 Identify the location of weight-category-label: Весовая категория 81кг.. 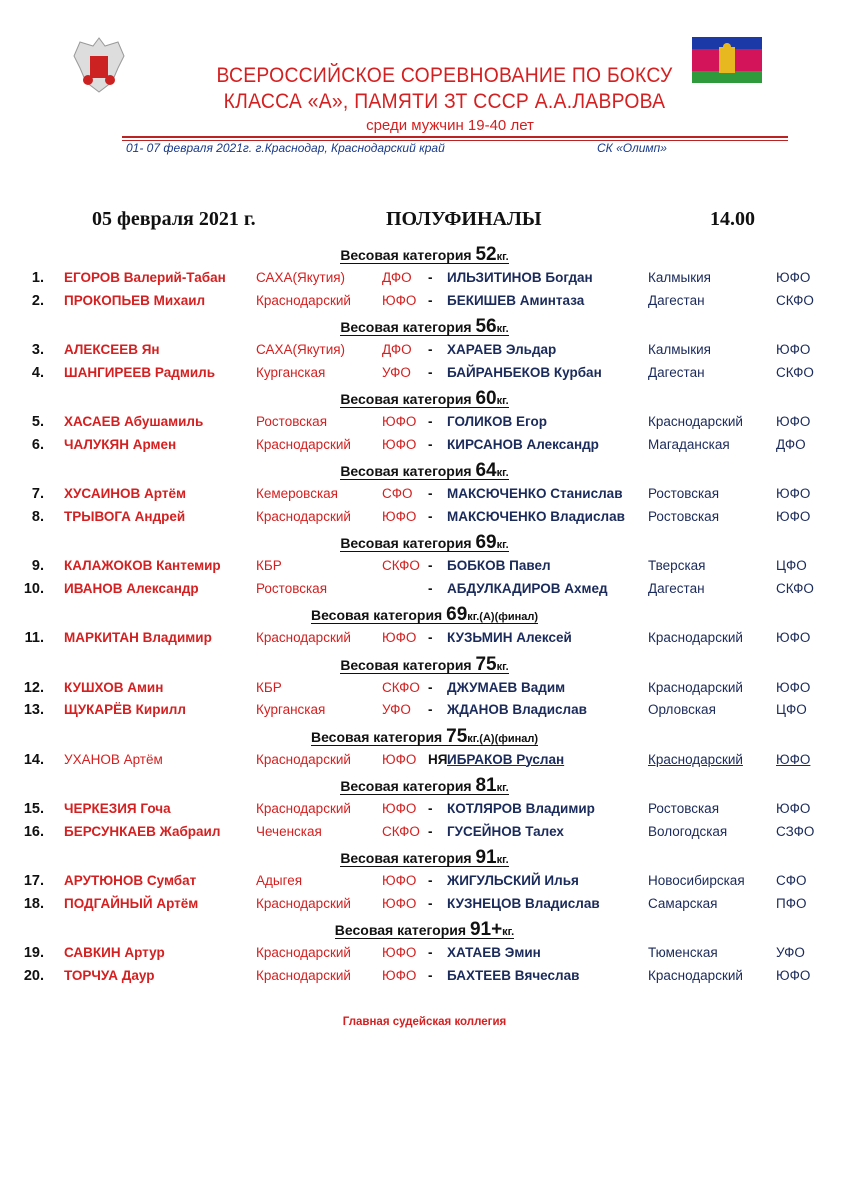
(424, 785).